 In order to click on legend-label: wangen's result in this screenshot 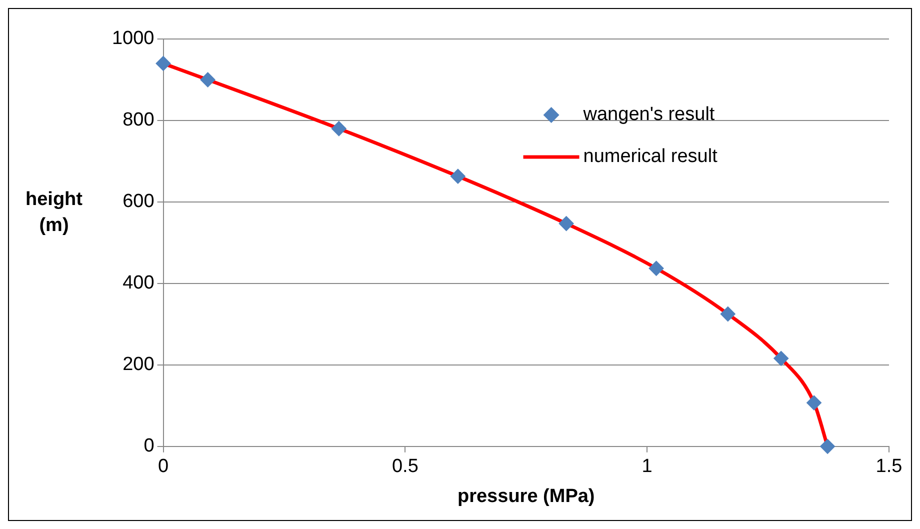, I will do `click(649, 115)`.